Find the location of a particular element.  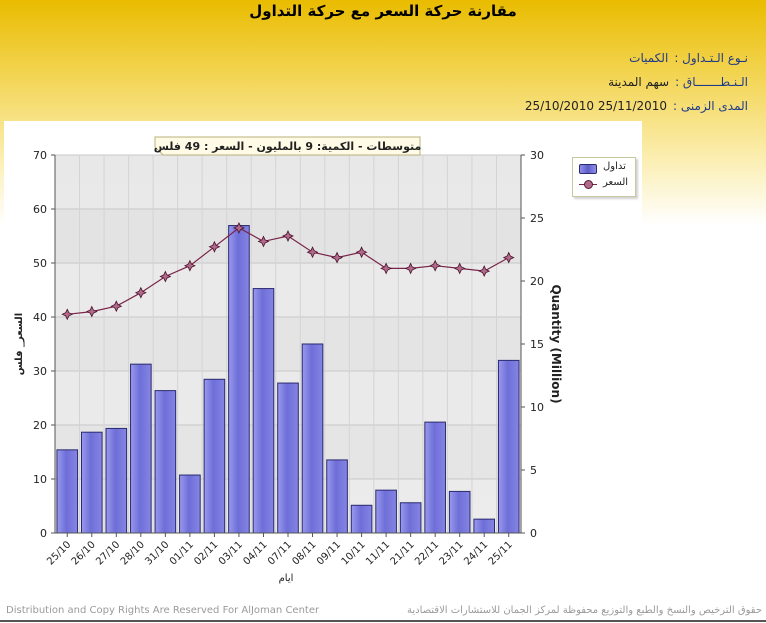

y-right-tick-label: 20 is located at coordinates (537, 281).